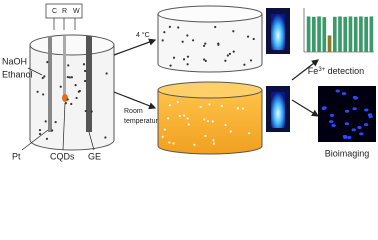 The height and width of the screenshot is (240, 378). Describe the element at coordinates (143, 35) in the screenshot. I see `arrow-label: 4 °C` at that location.